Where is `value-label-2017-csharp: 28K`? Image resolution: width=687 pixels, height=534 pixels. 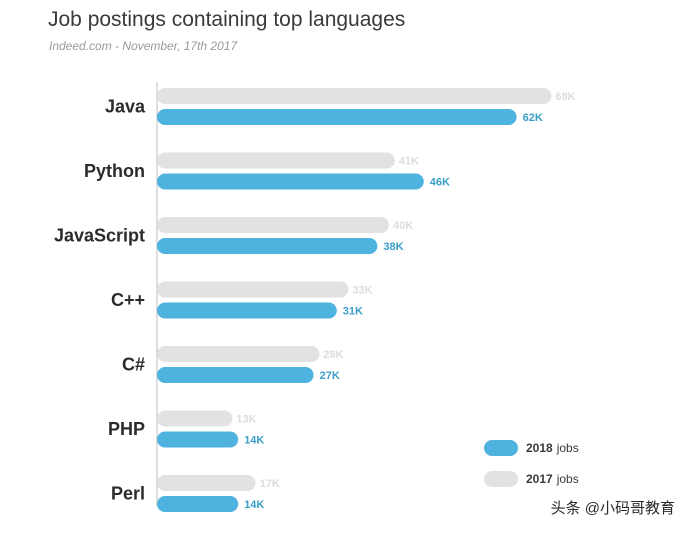
value-label-2017-csharp: 28K is located at coordinates (333, 355).